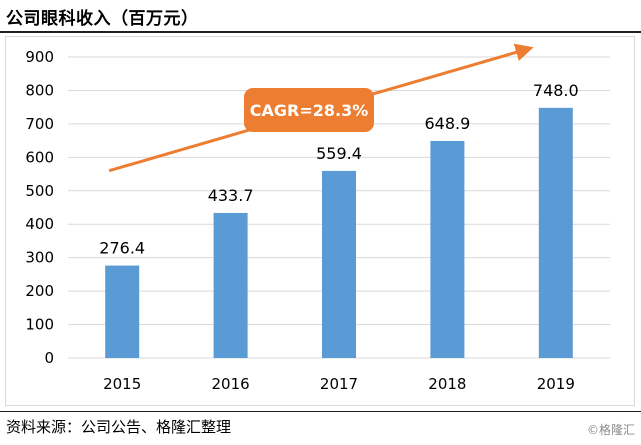 The height and width of the screenshot is (445, 641). What do you see at coordinates (556, 90) in the screenshot?
I see `data-label: 748.0` at bounding box center [556, 90].